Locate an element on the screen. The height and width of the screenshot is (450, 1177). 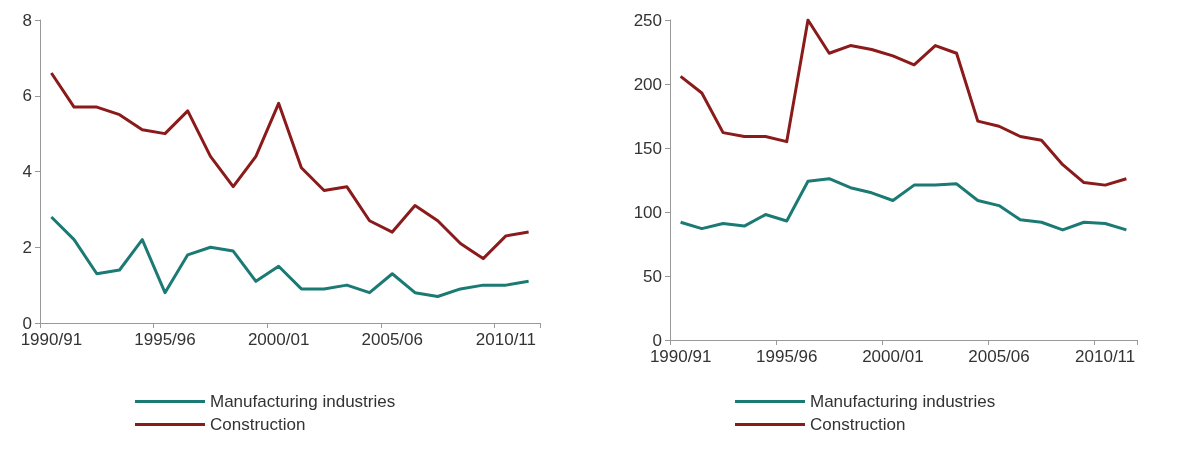
y-tick-label: 100 is located at coordinates (647, 212).